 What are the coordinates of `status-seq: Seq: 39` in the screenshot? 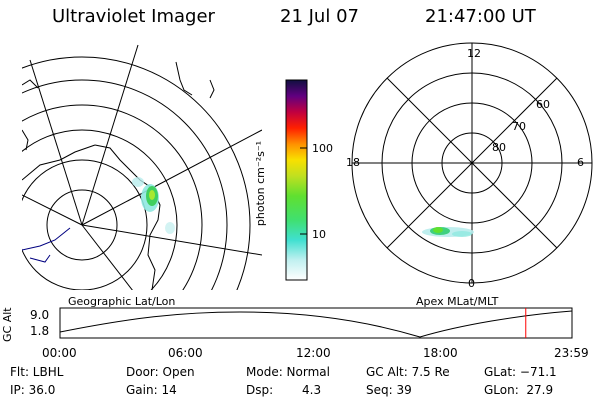 It's located at (389, 390).